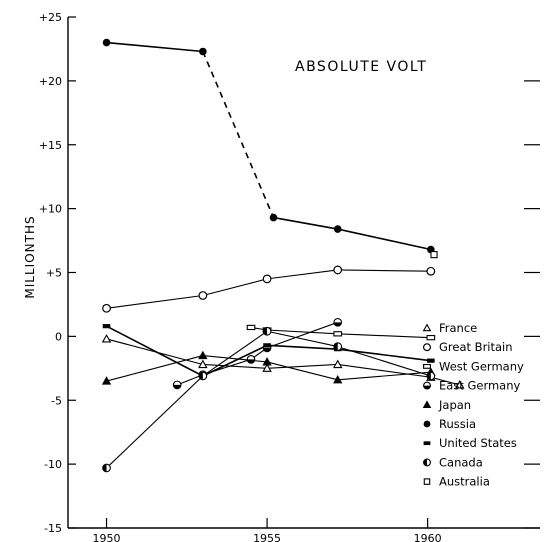  Describe the element at coordinates (464, 482) in the screenshot. I see `legend-label: Australia` at that location.